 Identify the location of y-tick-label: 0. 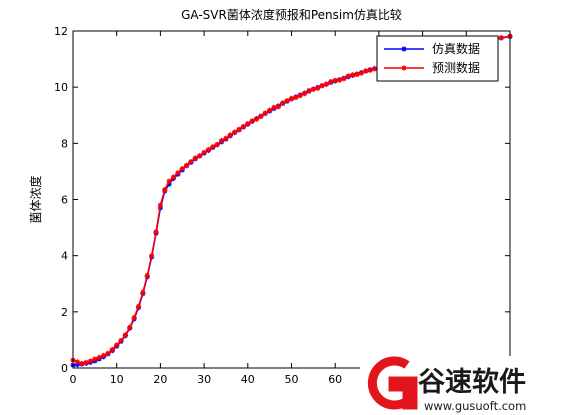
(64, 368).